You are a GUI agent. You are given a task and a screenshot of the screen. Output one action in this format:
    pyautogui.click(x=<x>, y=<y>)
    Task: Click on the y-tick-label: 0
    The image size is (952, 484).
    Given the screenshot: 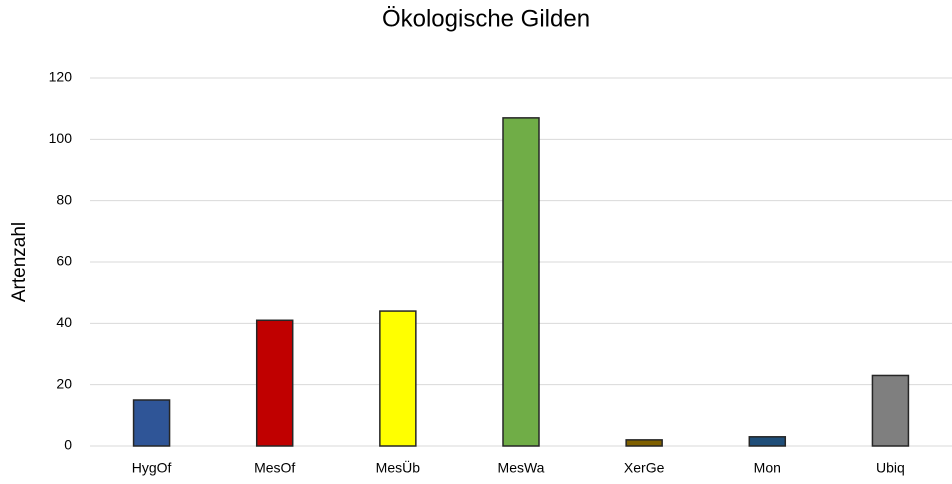 What is the action you would take?
    pyautogui.click(x=68, y=445)
    